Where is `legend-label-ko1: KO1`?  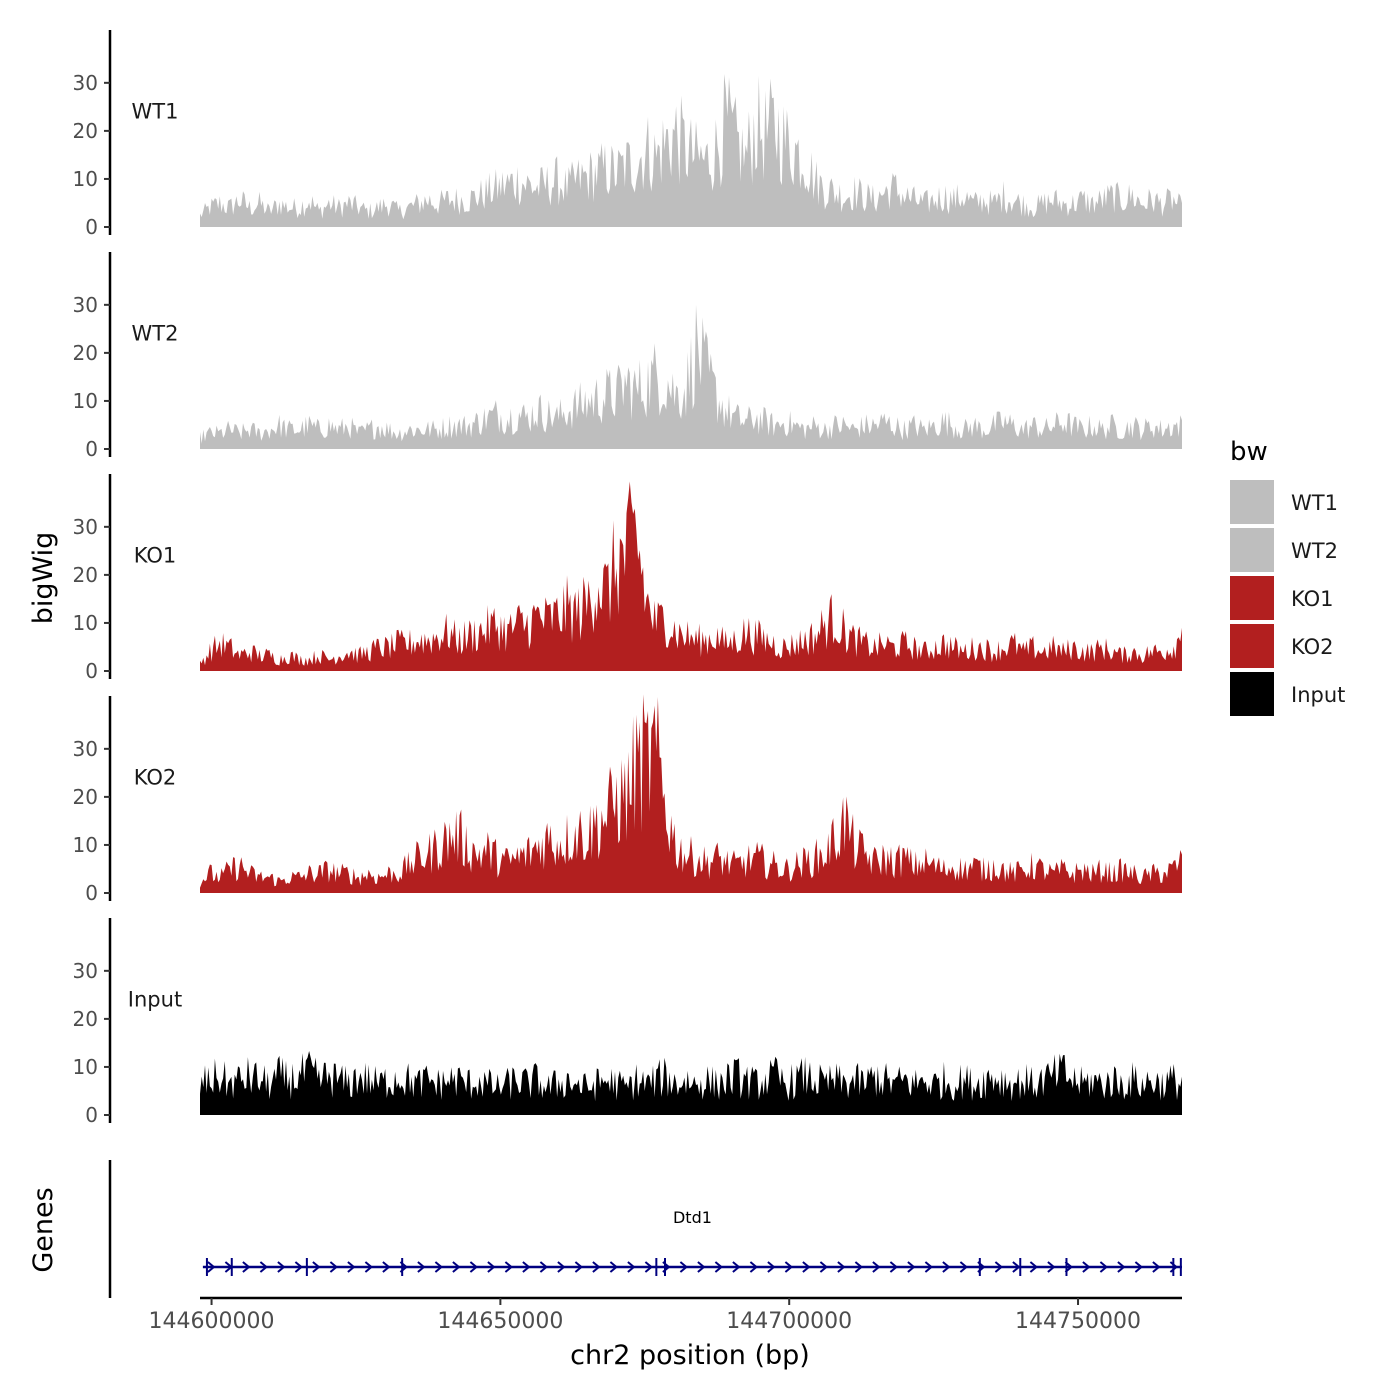 legend-label-ko1: KO1 is located at coordinates (1312, 599).